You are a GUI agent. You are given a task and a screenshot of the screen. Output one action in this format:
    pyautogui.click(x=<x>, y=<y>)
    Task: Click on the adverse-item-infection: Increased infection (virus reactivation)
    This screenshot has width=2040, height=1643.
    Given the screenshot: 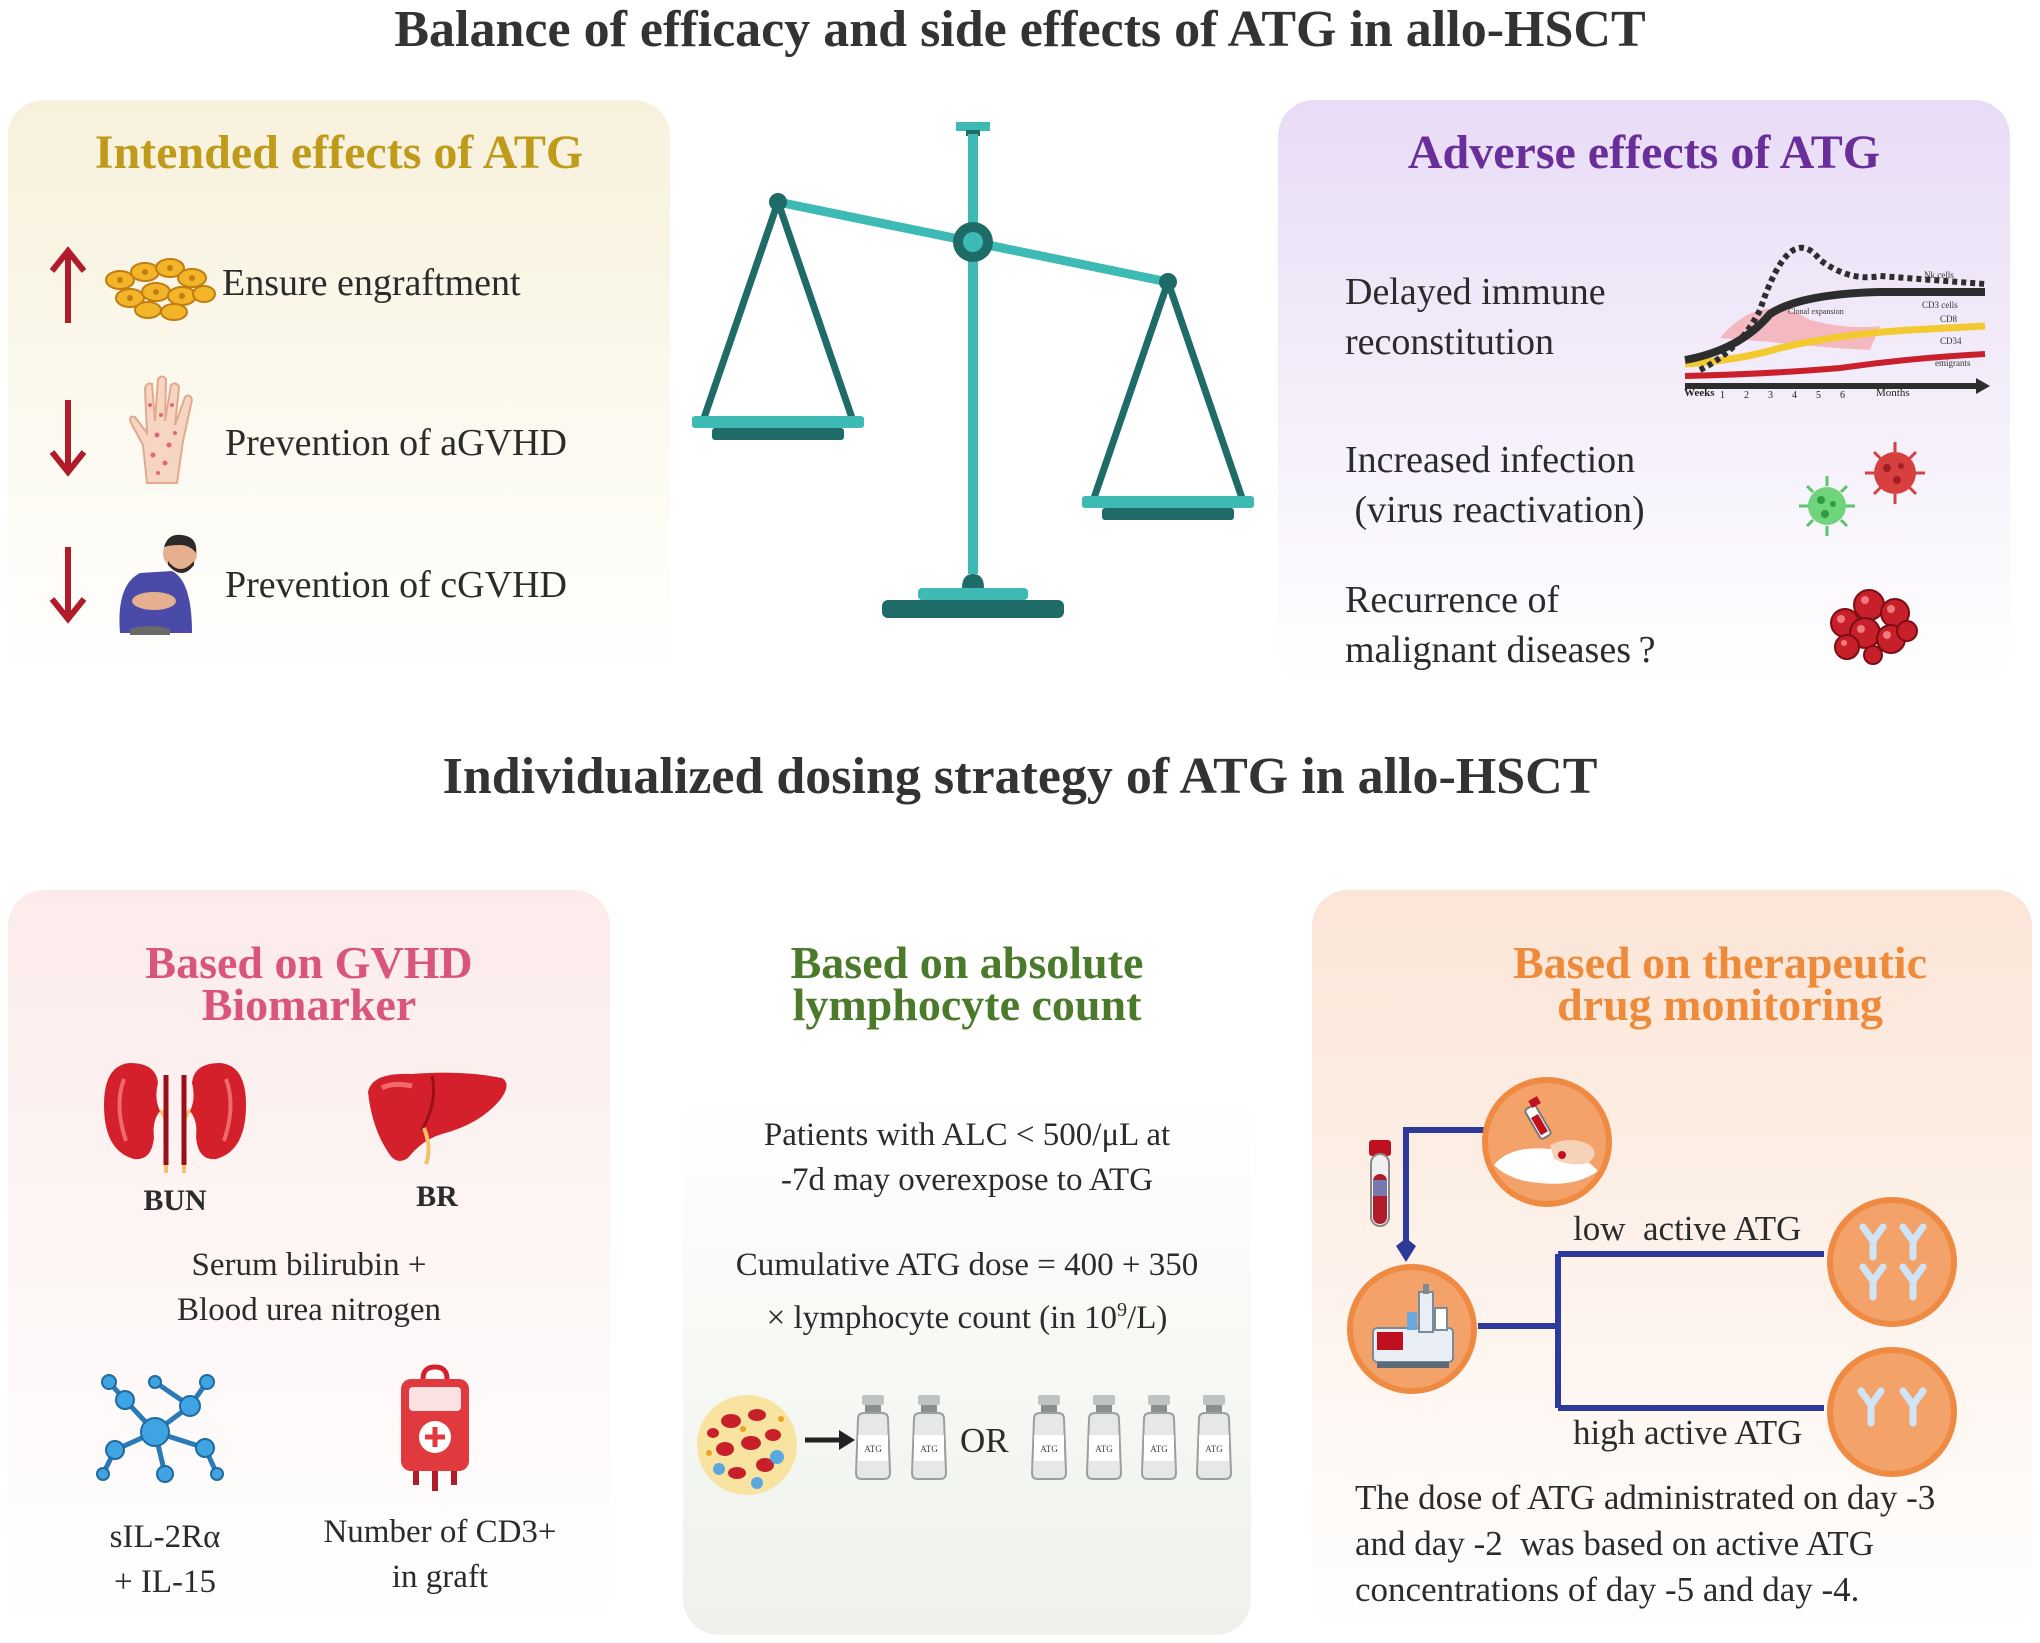 What is the action you would take?
    pyautogui.click(x=1495, y=485)
    